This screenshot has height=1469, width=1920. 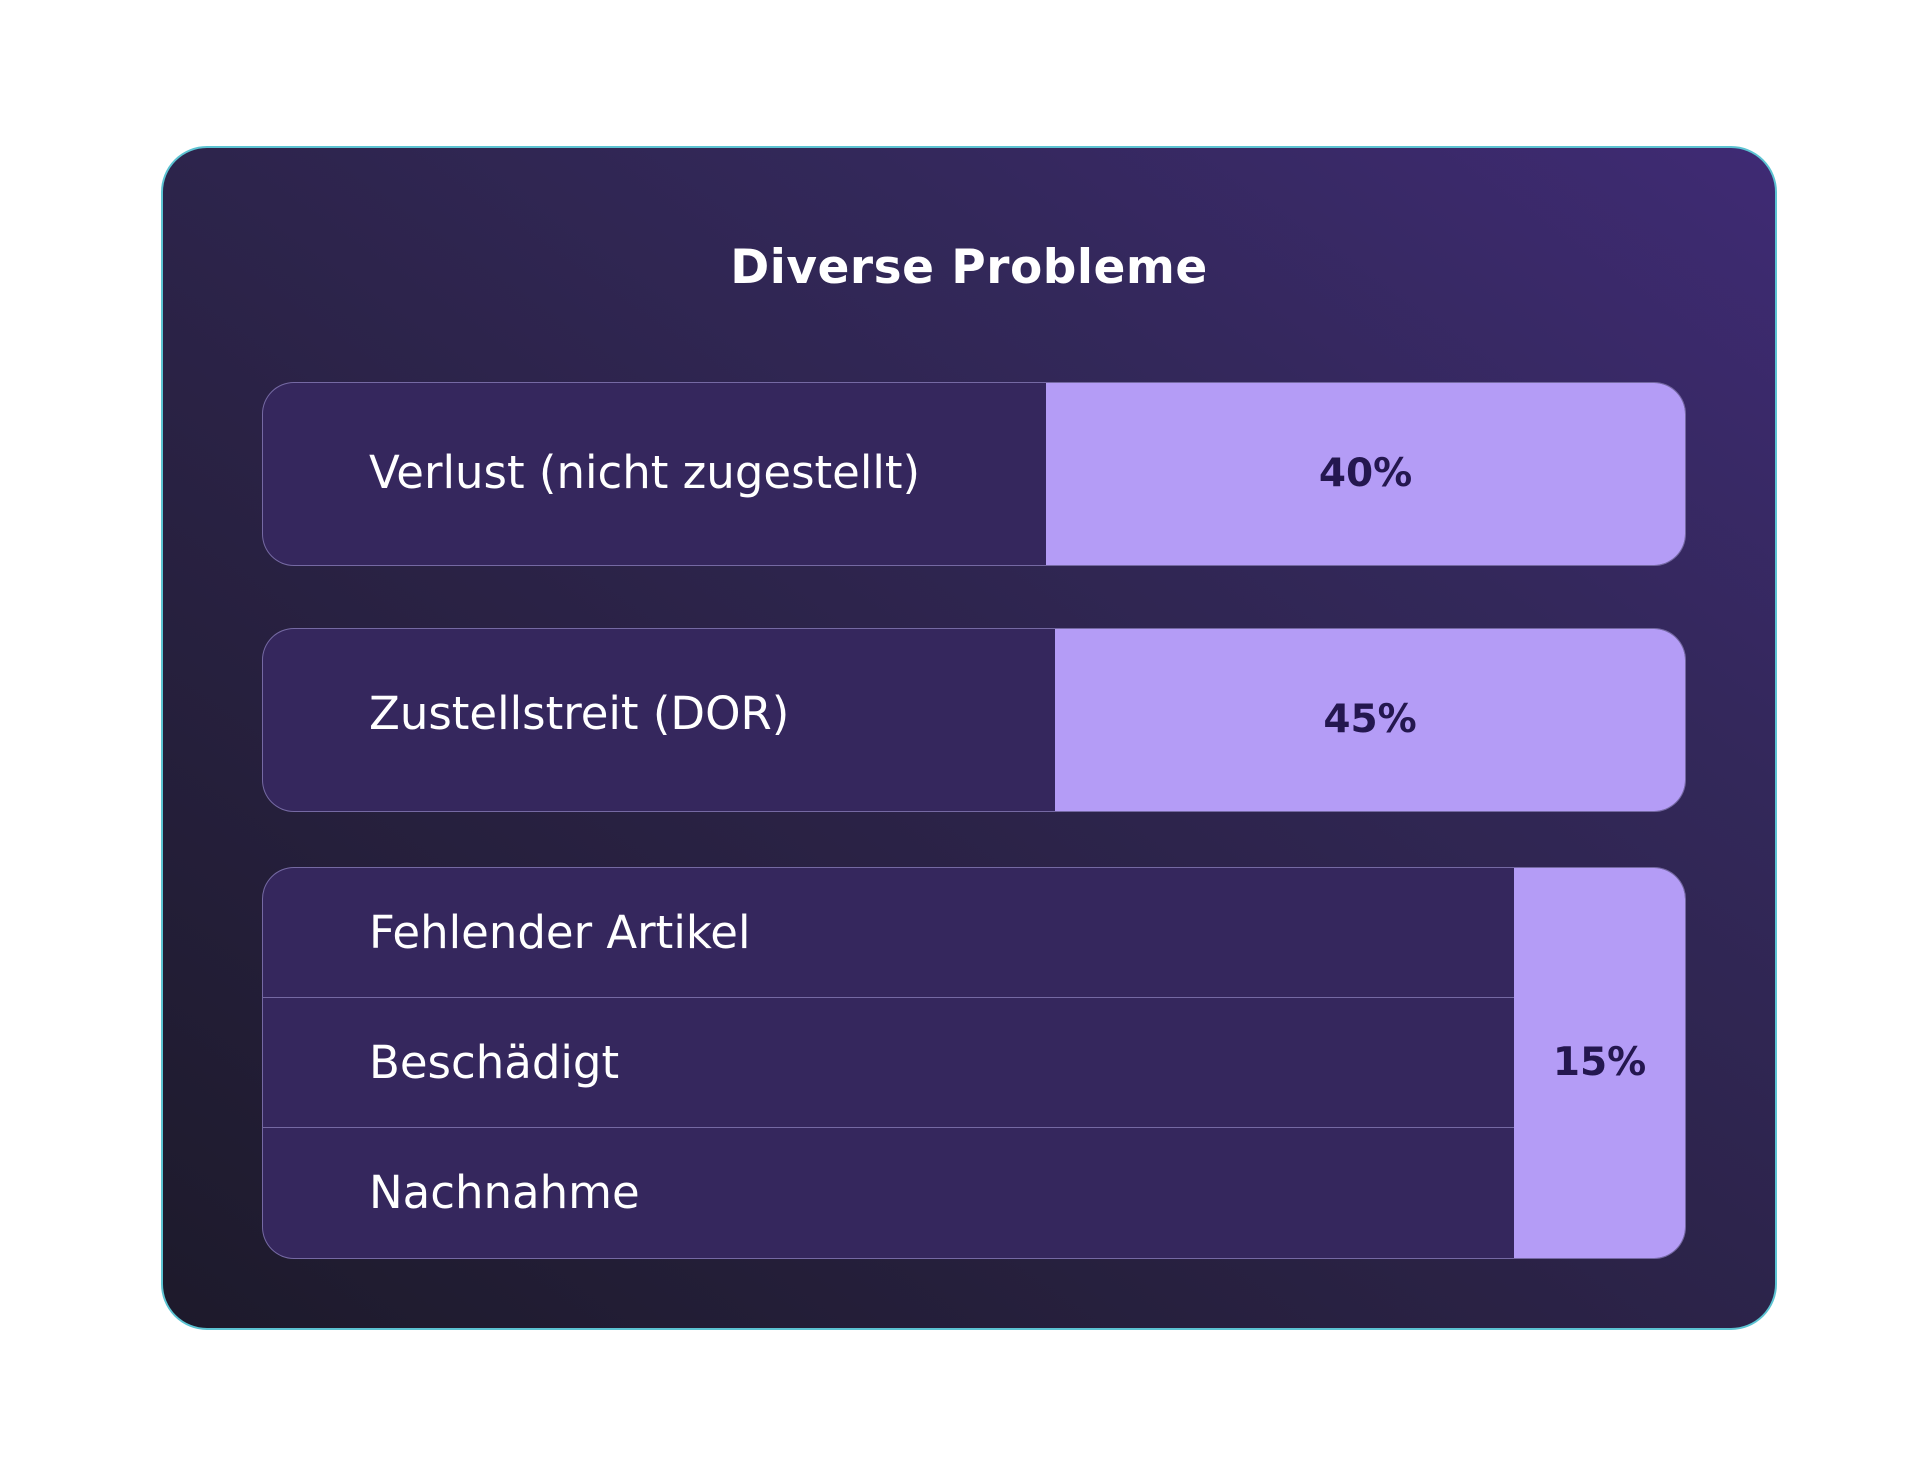 I want to click on bar-fill: 45%, so click(x=1370, y=720).